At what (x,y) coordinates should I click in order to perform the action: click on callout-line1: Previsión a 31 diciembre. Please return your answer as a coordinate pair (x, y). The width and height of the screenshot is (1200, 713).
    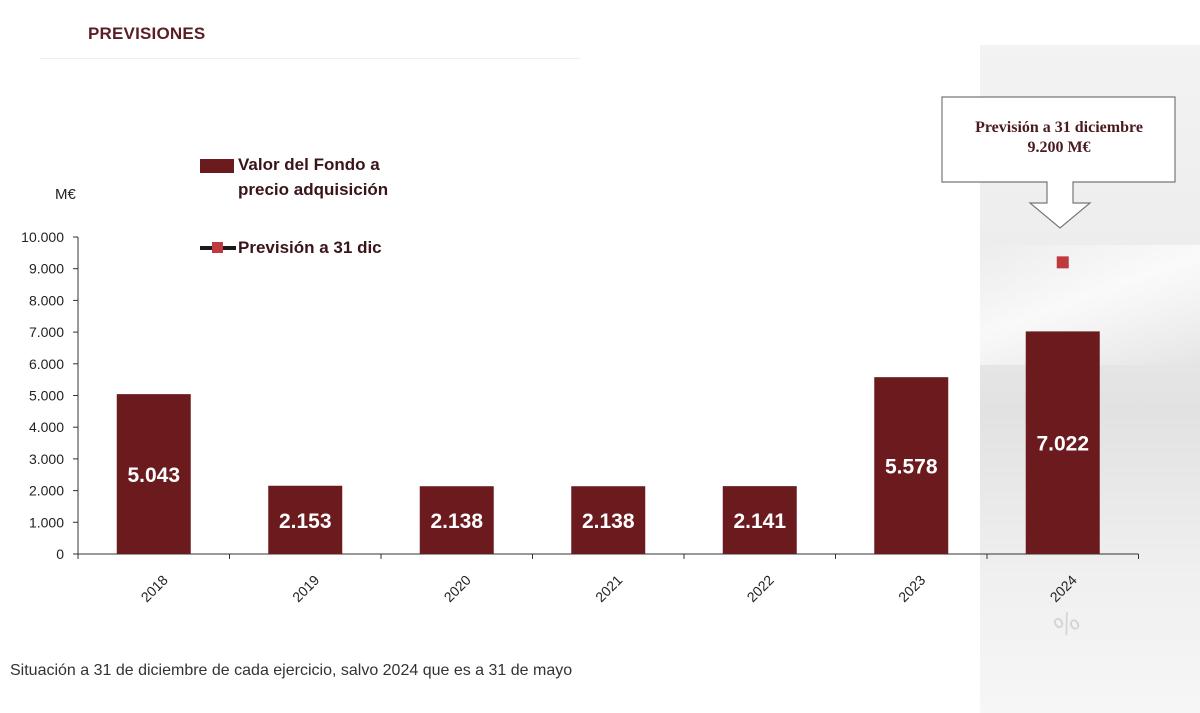
    Looking at the image, I should click on (1059, 127).